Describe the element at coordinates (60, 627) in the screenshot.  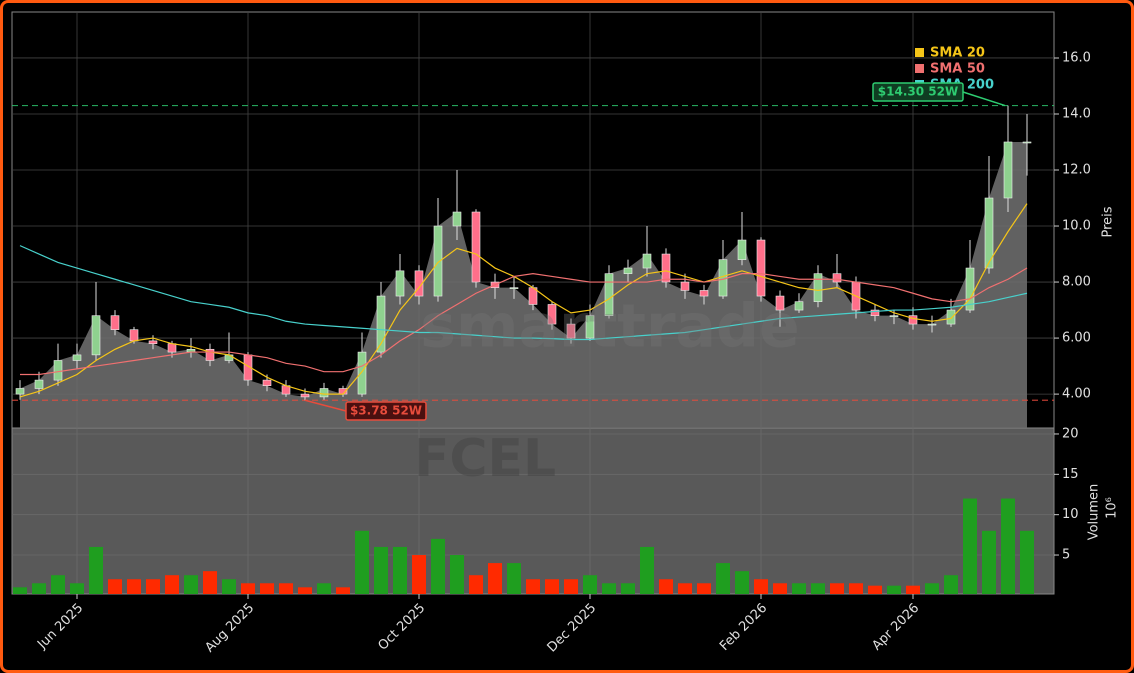
I see `x-tick-label: Jun 2025` at that location.